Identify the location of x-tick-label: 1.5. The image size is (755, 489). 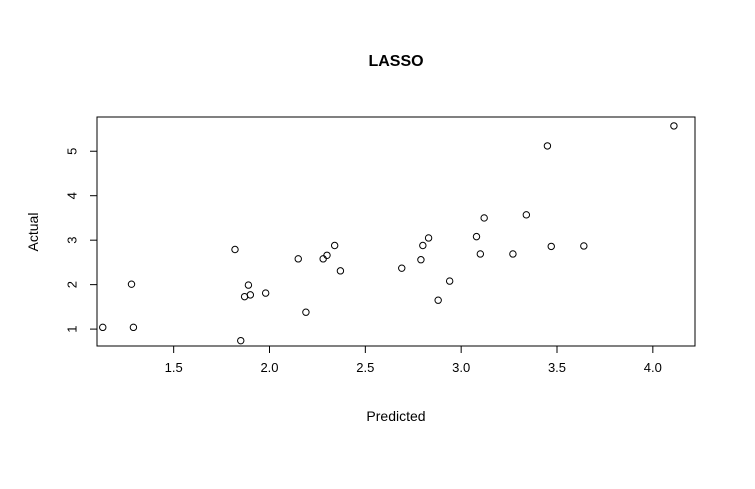
(174, 367).